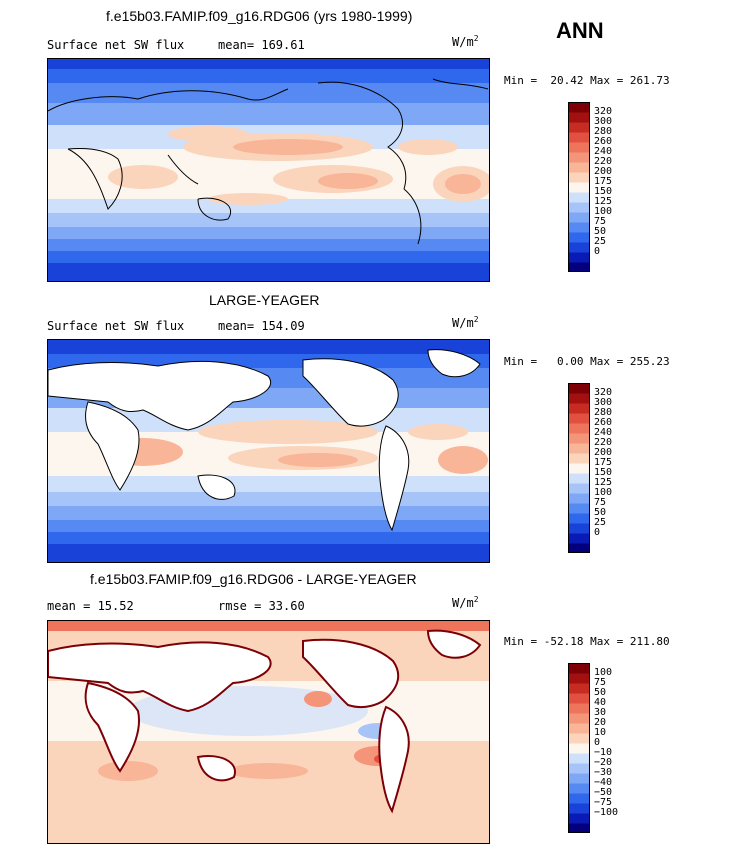  I want to click on panel-2-colorbar-svg, so click(579, 468).